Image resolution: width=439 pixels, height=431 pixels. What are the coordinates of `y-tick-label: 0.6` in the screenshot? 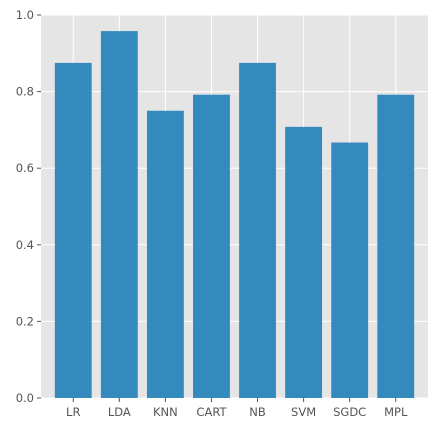 It's located at (25, 168).